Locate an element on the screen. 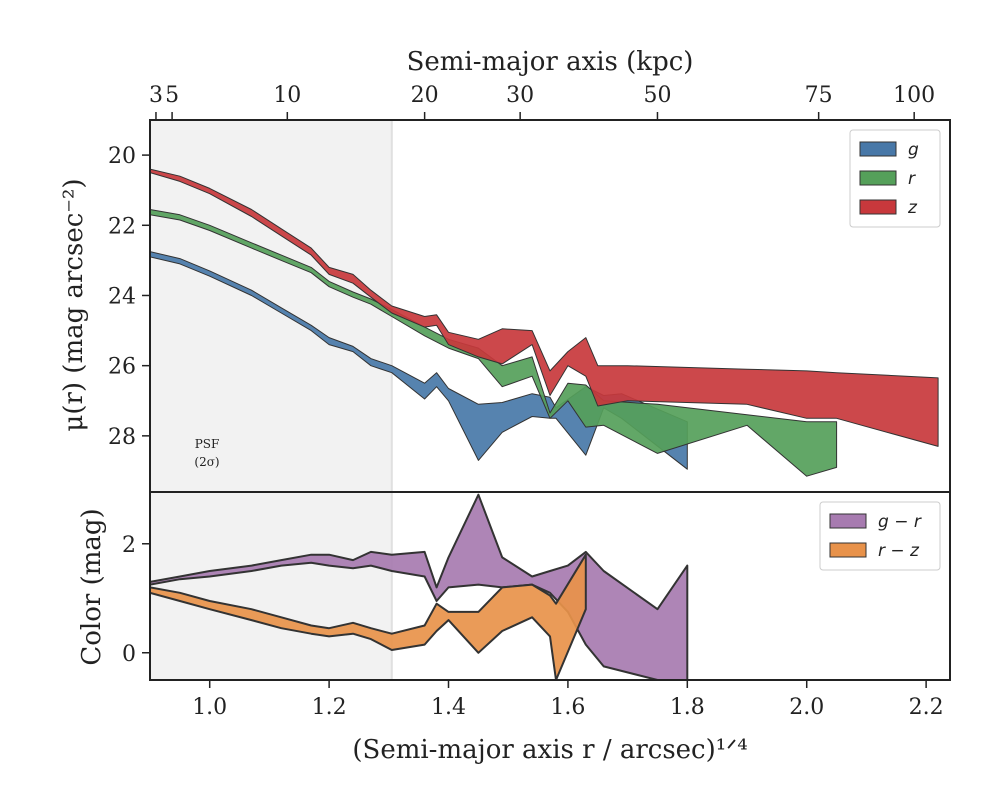 This screenshot has width=1000, height=800. xtick-label: 1.0 is located at coordinates (209, 707).